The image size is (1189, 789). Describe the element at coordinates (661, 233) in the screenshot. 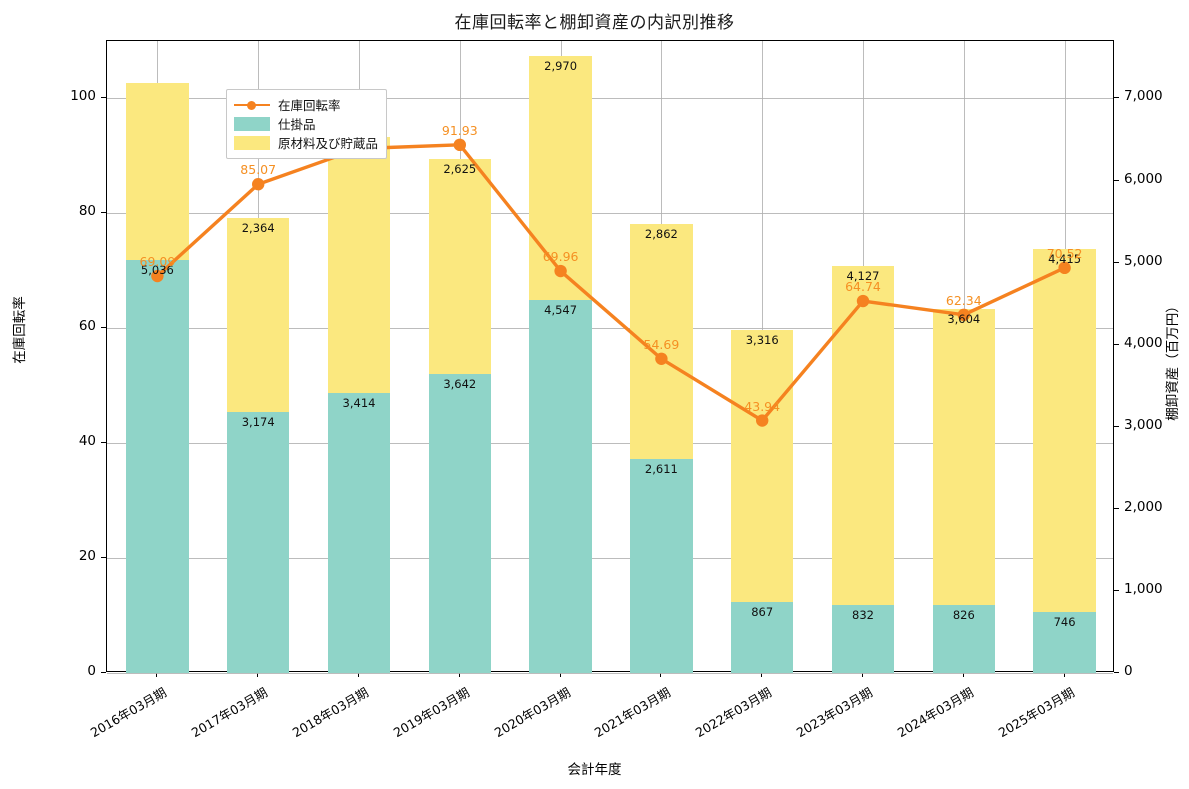

I see `bar-label-raw: 2,862` at that location.